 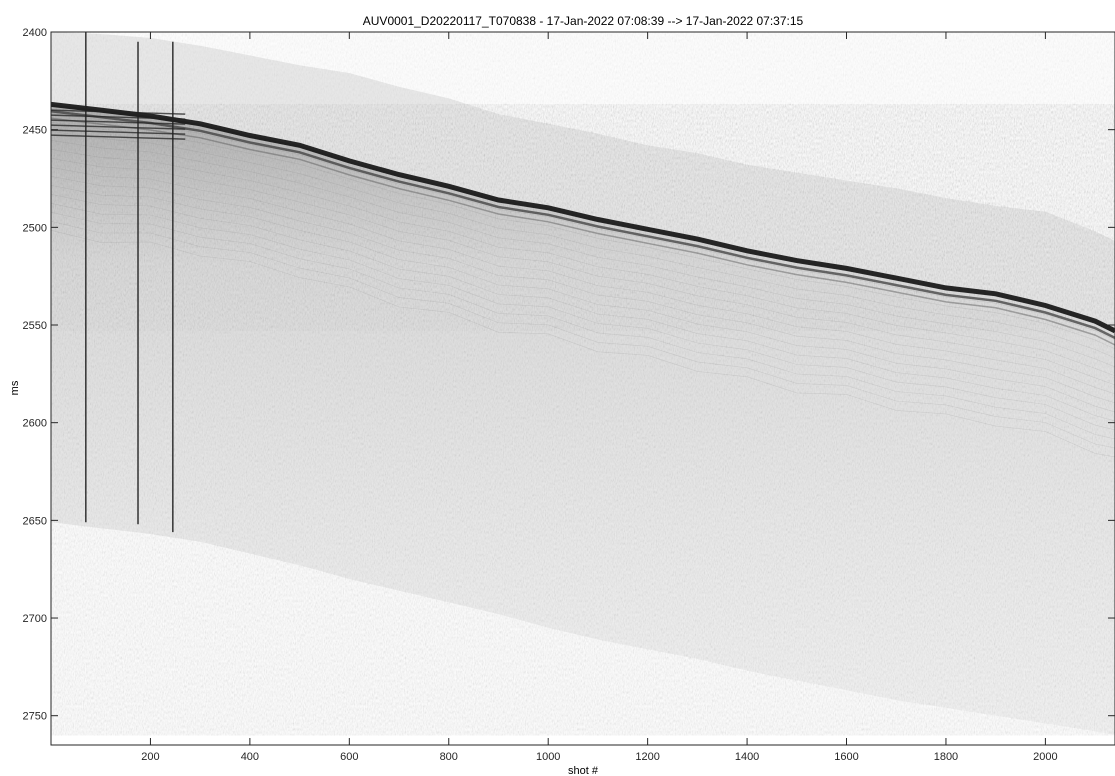 I want to click on x-tick-label: 600, so click(x=349, y=757).